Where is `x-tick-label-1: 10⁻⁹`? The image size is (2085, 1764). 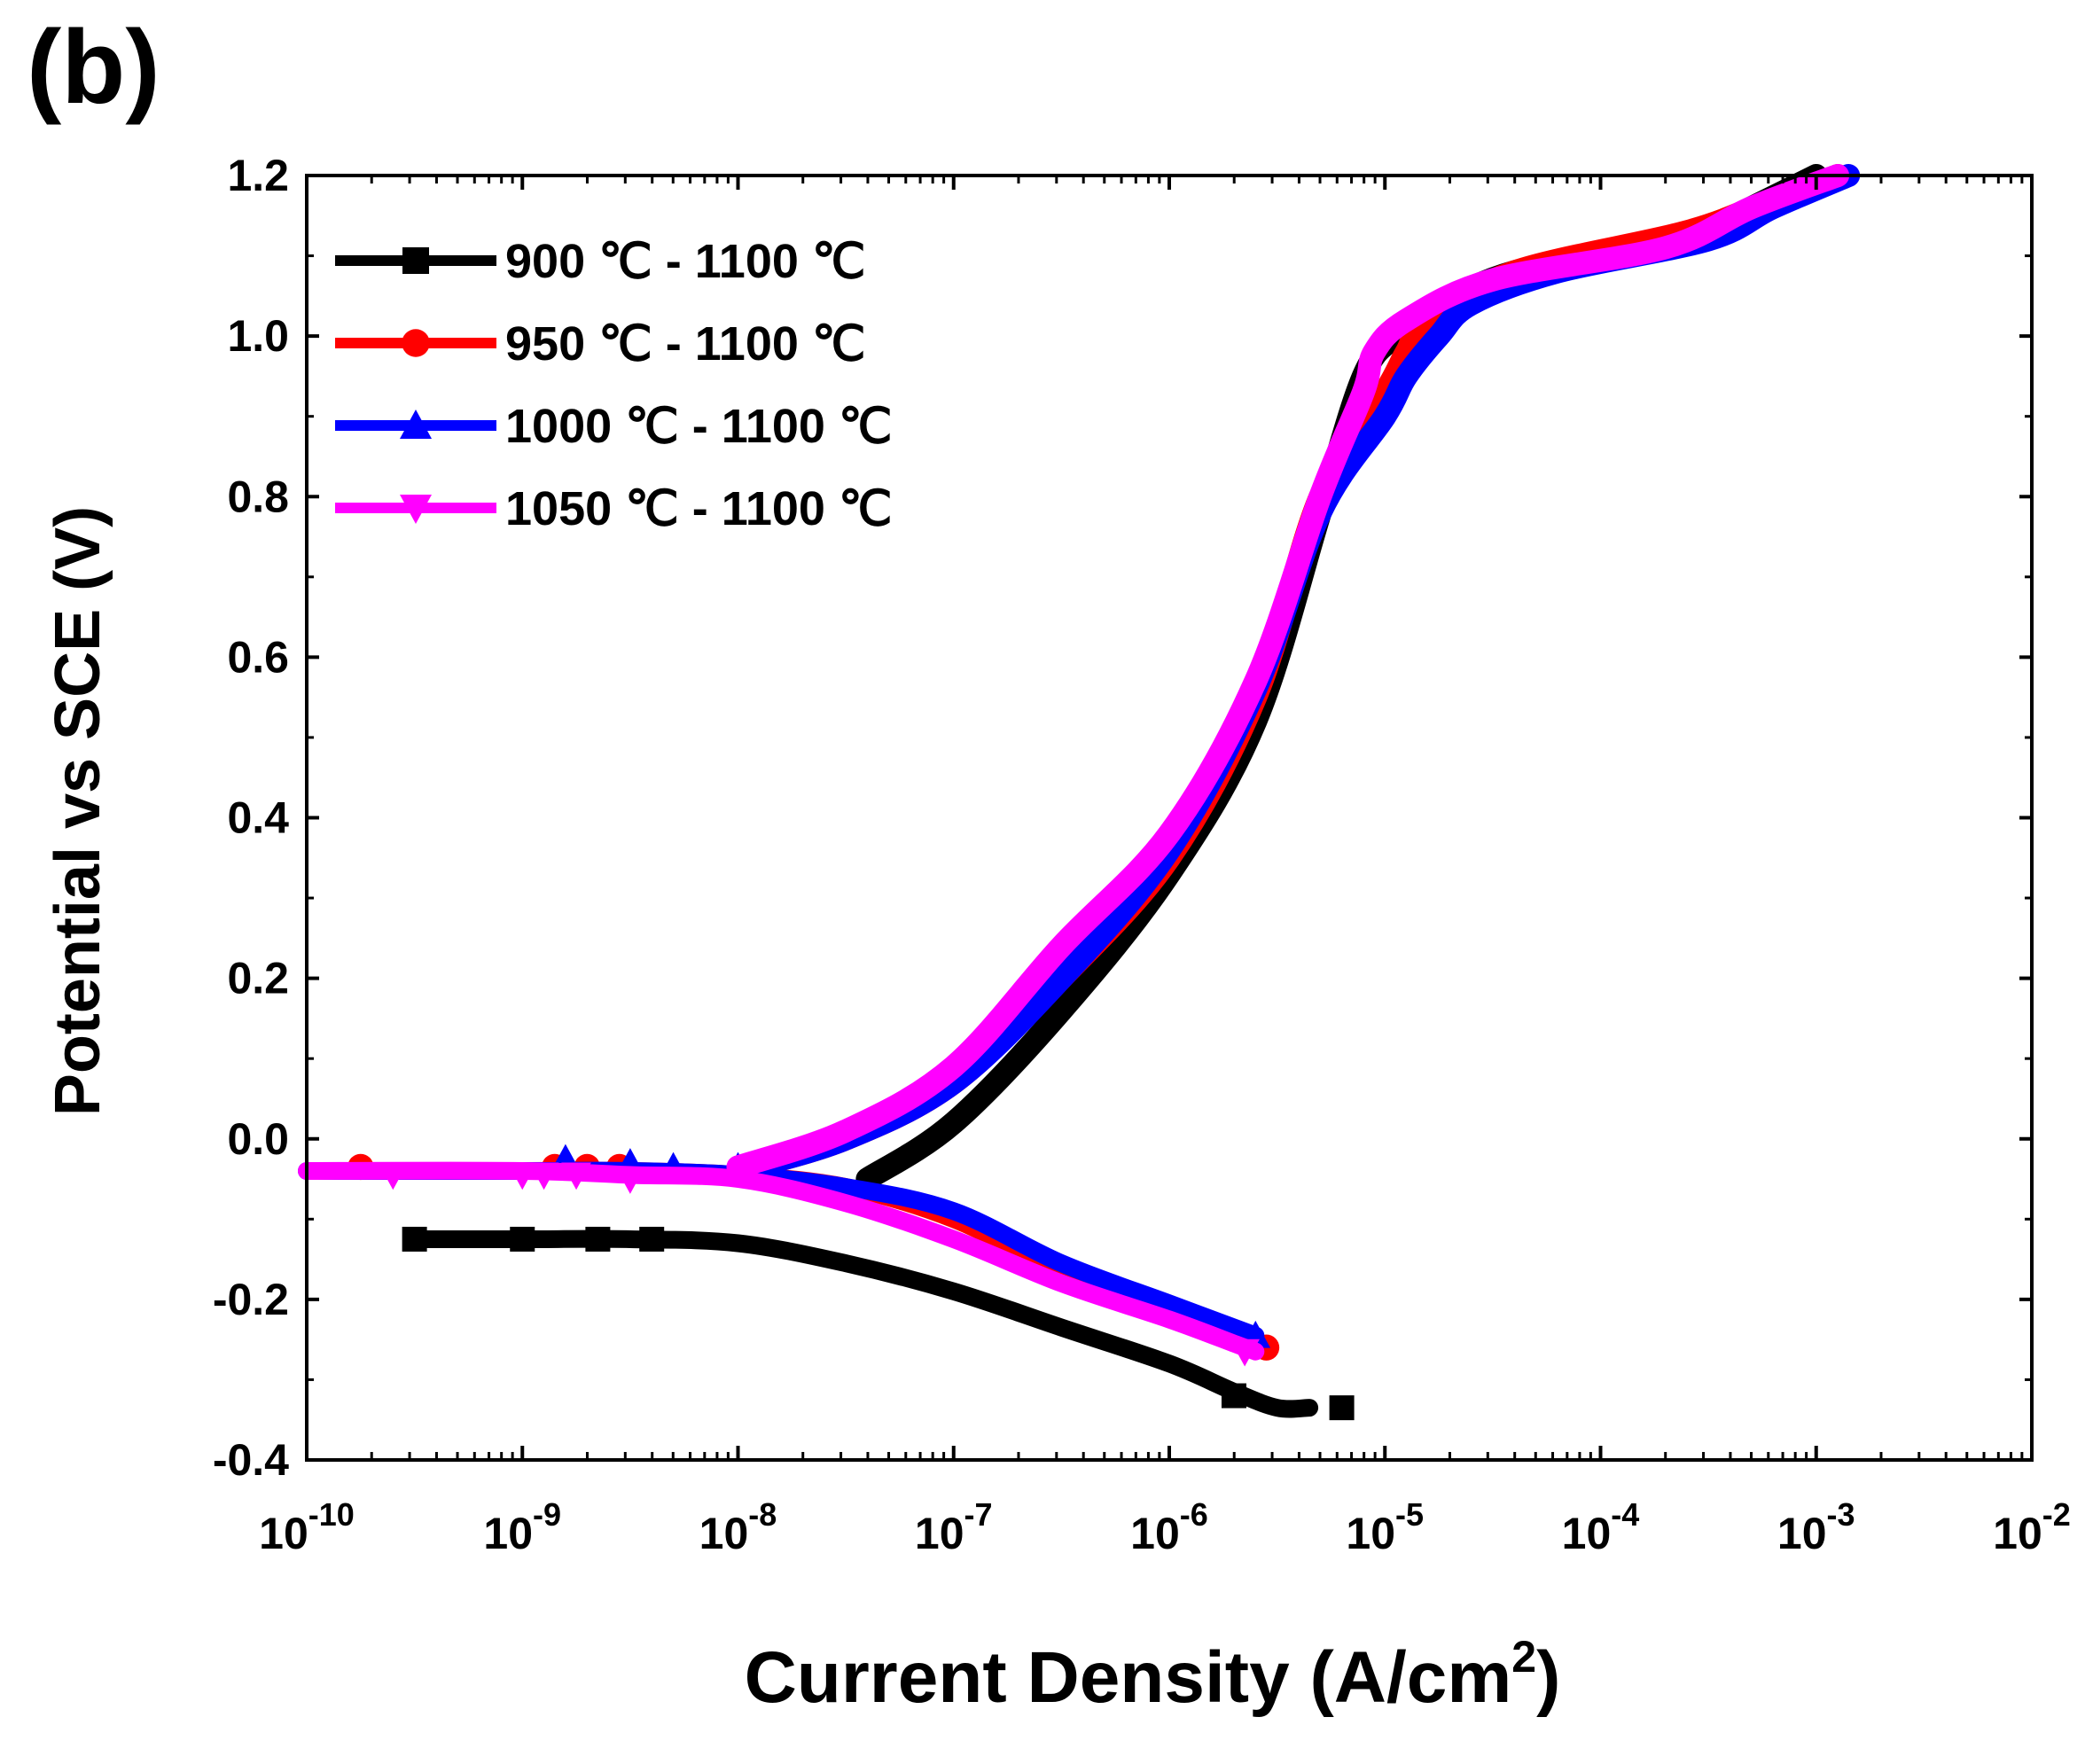 x-tick-label-1: 10⁻⁹ is located at coordinates (522, 1527).